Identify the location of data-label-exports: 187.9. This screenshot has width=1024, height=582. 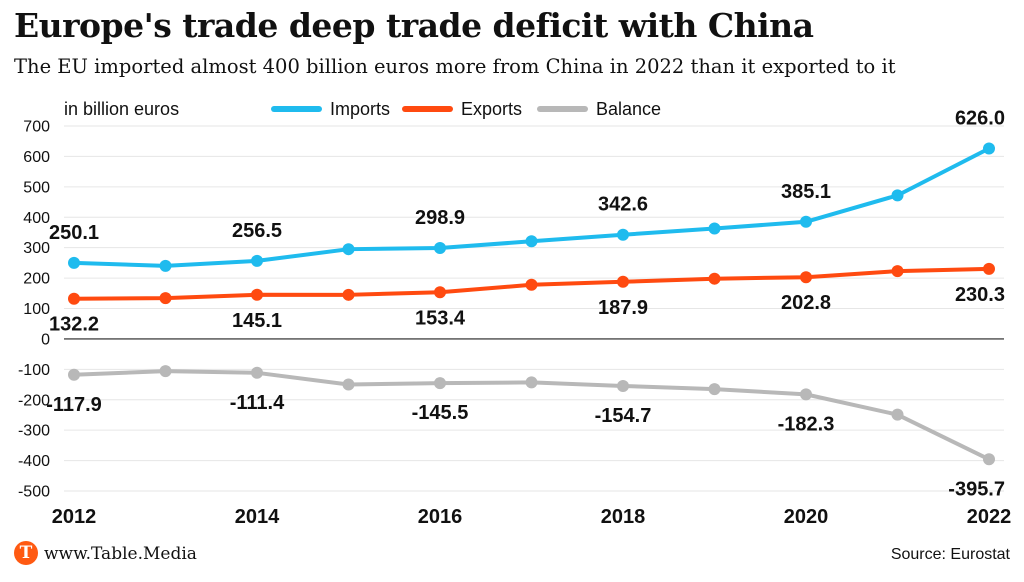
(623, 308).